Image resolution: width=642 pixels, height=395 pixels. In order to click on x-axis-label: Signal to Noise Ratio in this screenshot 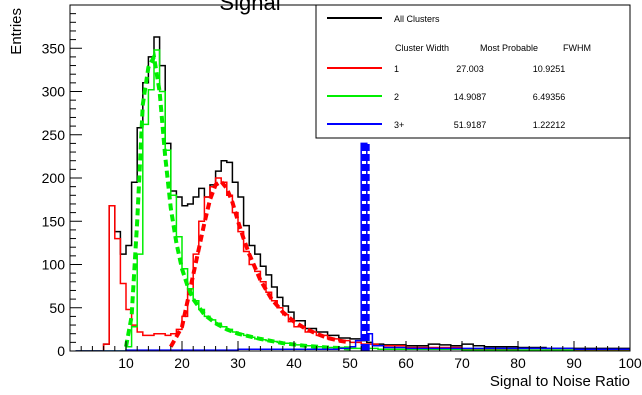, I will do `click(560, 381)`.